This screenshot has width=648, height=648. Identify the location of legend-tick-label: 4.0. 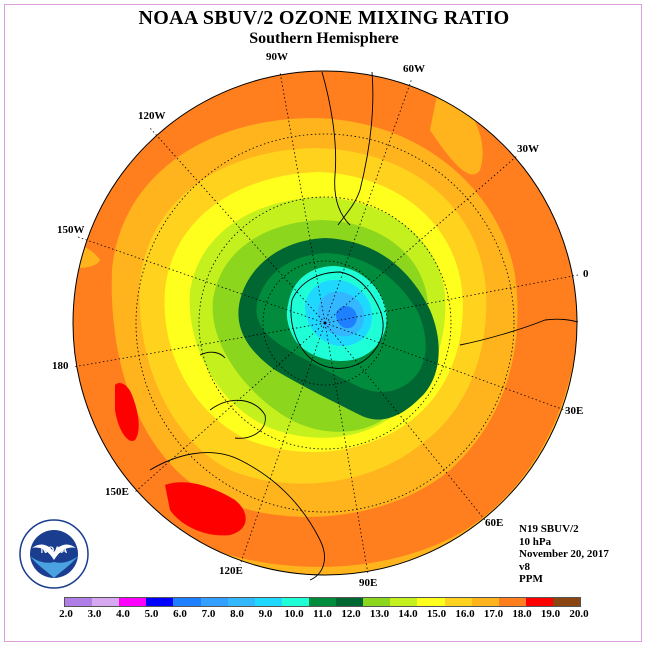
(123, 614).